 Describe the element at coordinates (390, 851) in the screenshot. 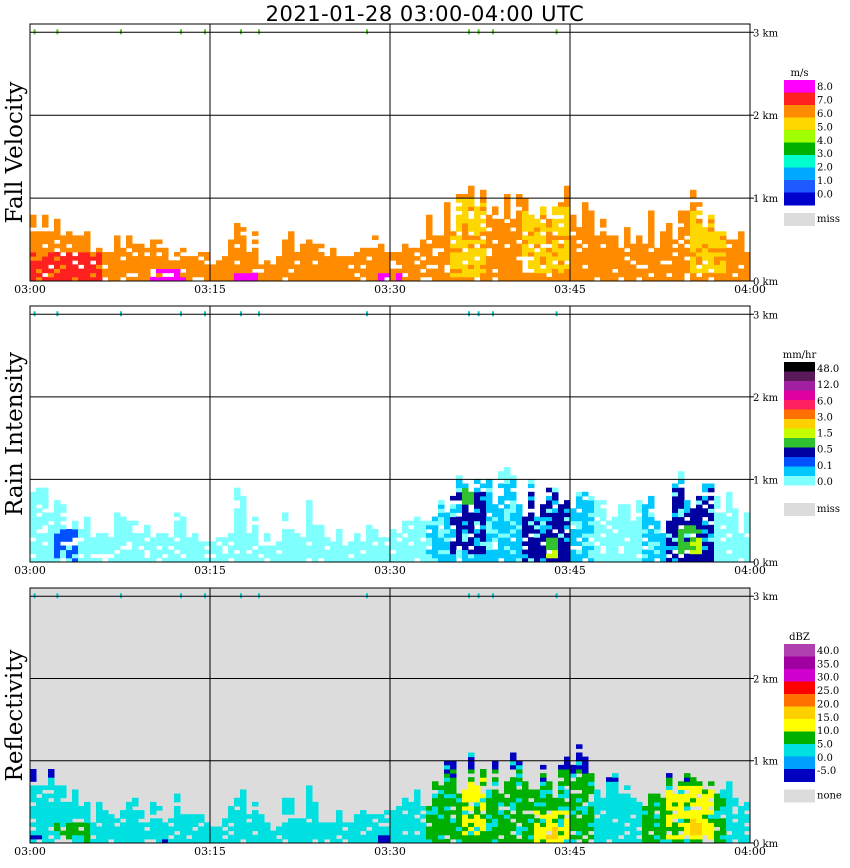

I see `x-tick-label: 03:30` at that location.